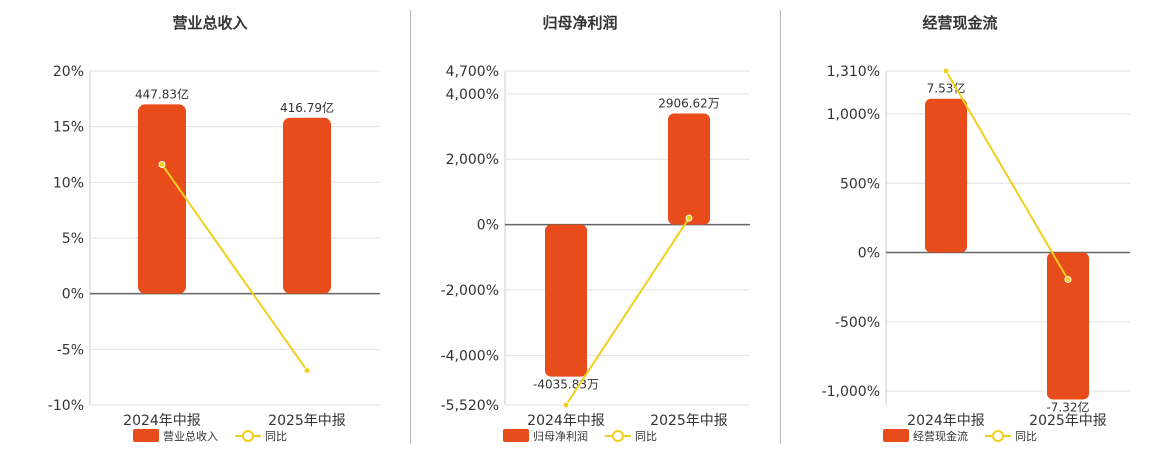  Describe the element at coordinates (68, 128) in the screenshot. I see `y-tick-label: 15%` at that location.